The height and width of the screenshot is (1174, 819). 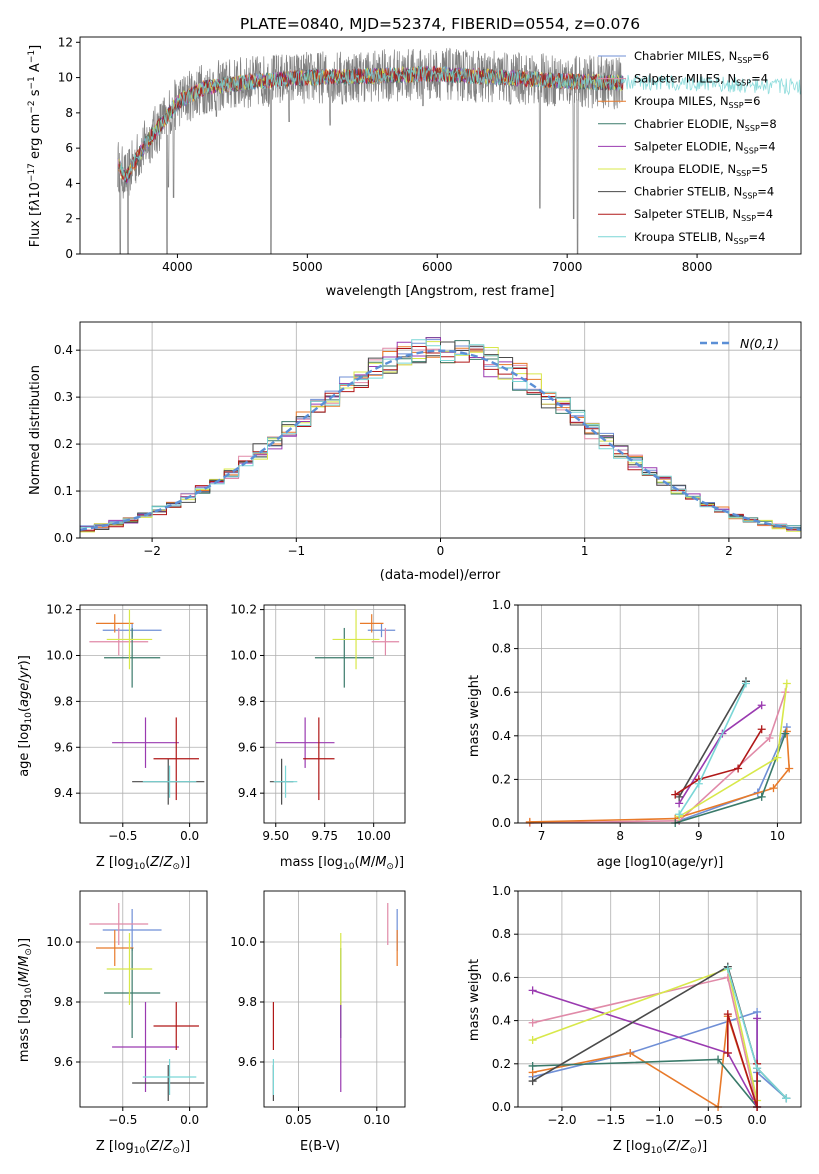 What do you see at coordinates (659, 999) in the screenshot?
I see `weight_vs_Z-axes-frame` at bounding box center [659, 999].